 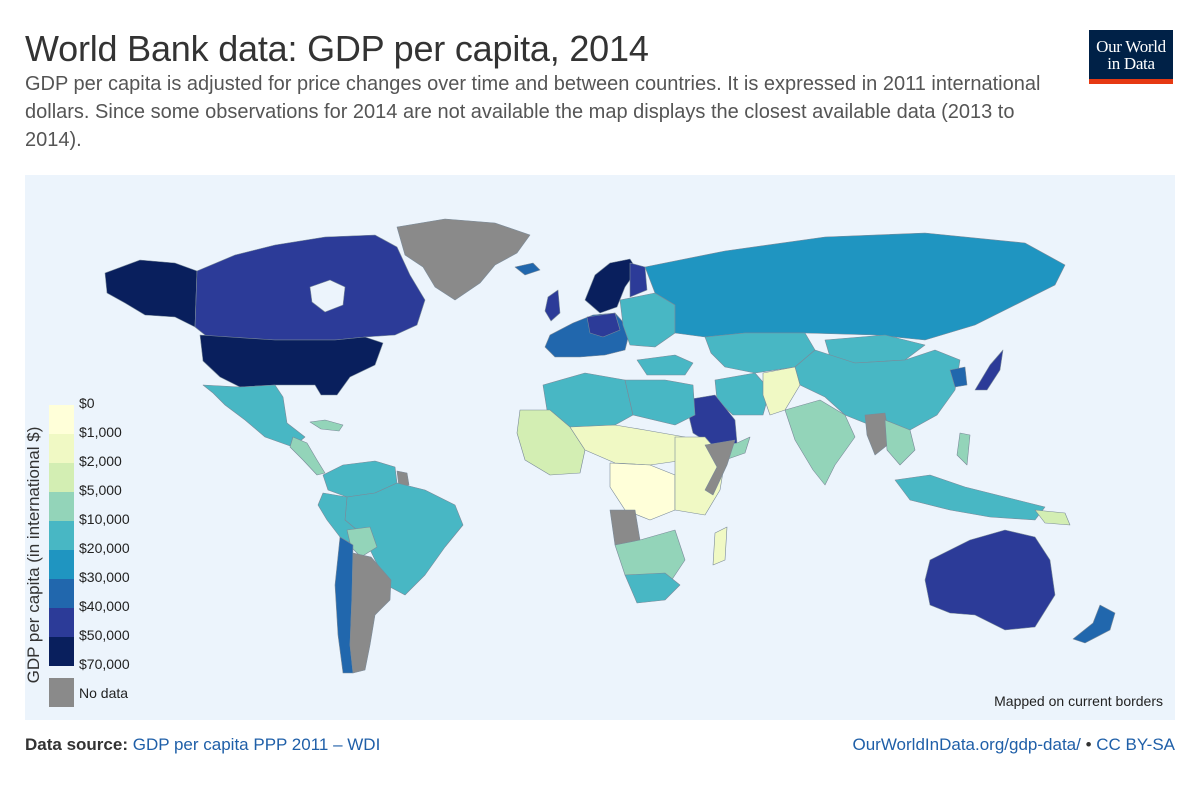 I want to click on country-australia, so click(x=990, y=580).